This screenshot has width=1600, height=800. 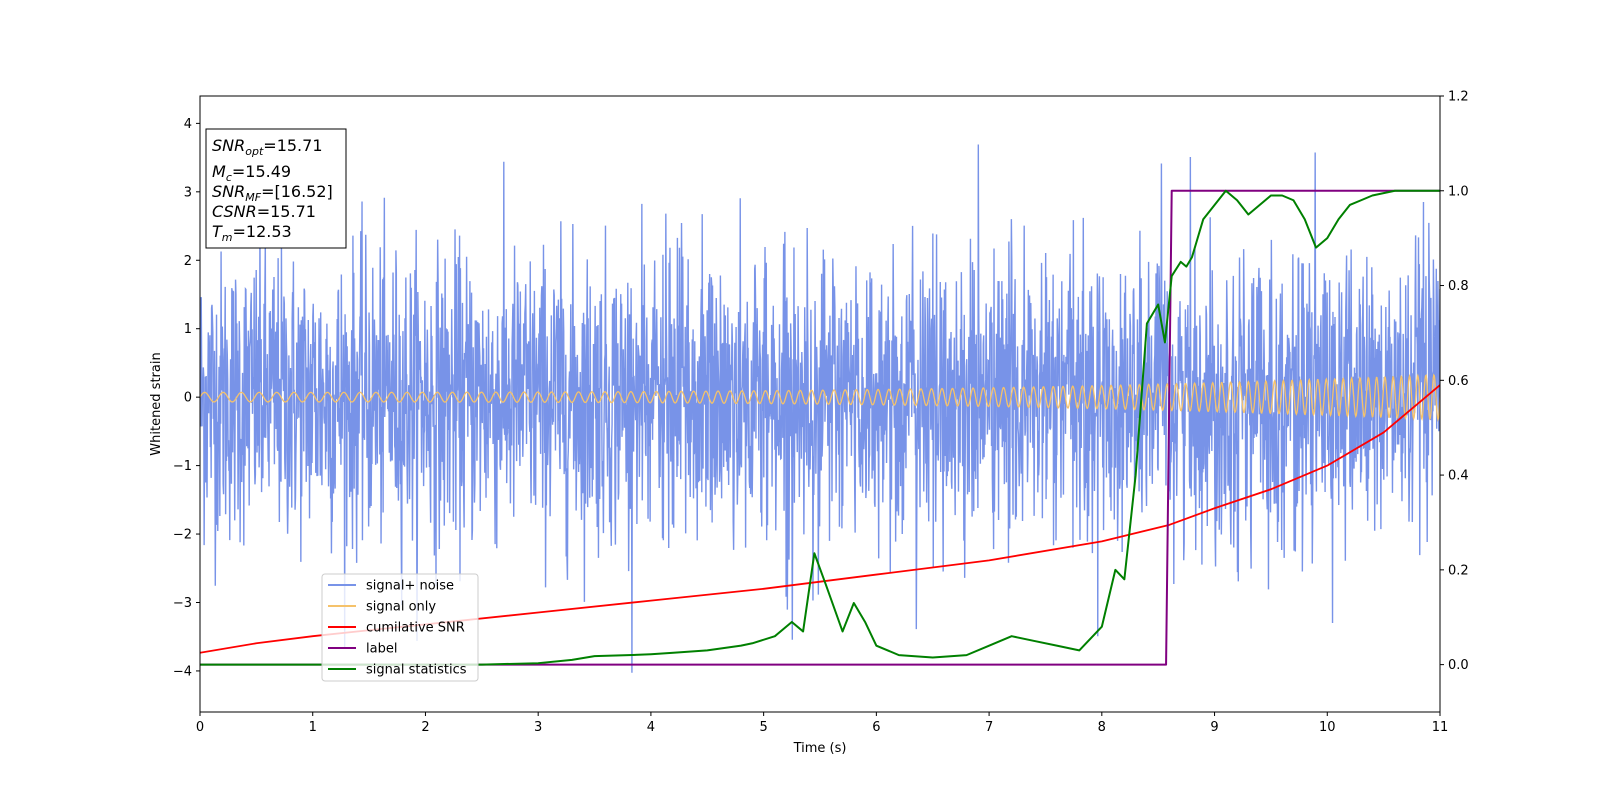 I want to click on x-tick-label: 10, so click(x=1327, y=727).